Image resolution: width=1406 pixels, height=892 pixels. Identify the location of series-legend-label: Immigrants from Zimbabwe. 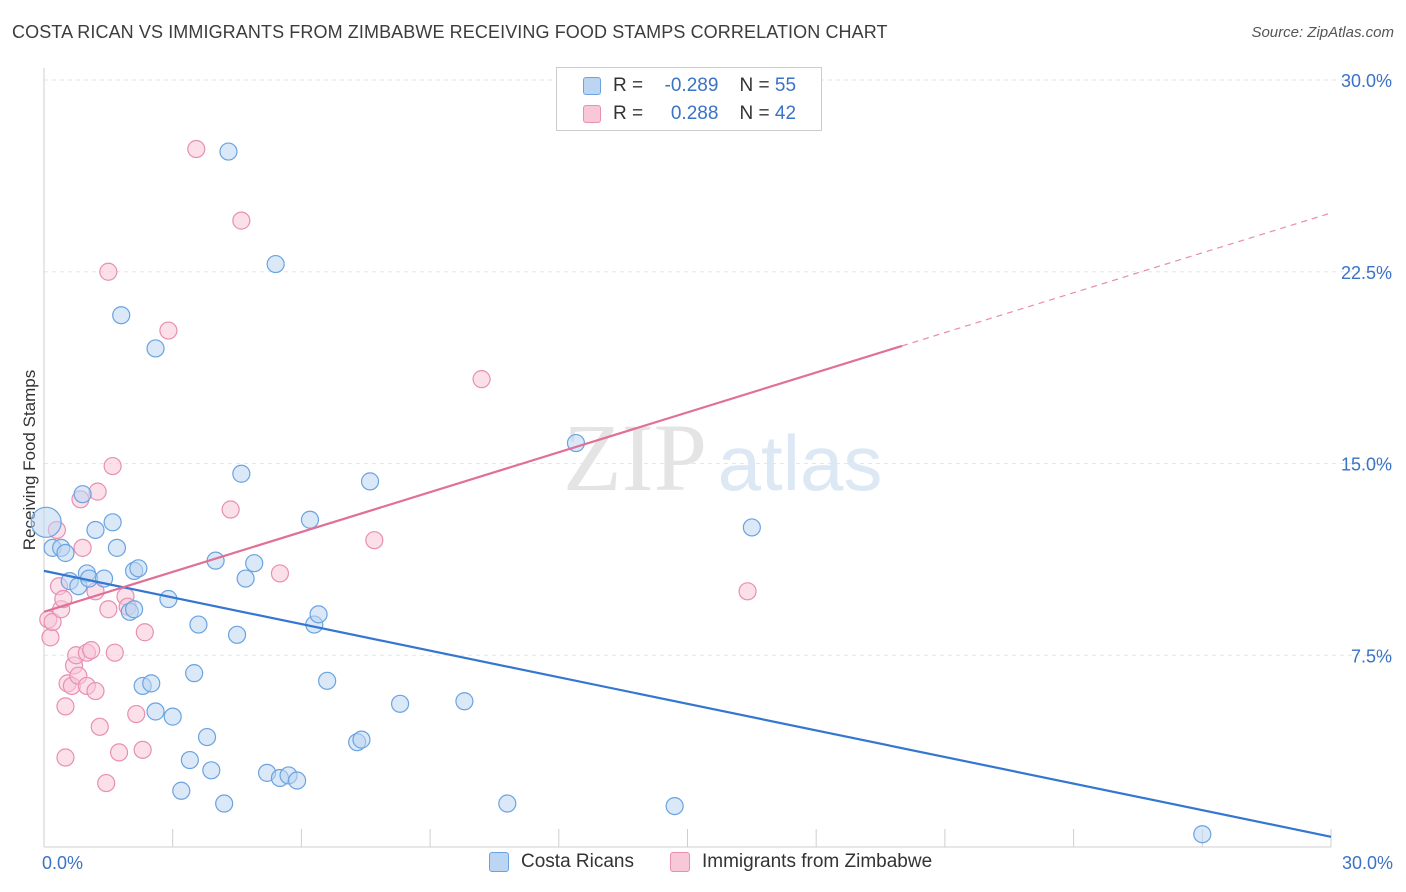
(817, 861).